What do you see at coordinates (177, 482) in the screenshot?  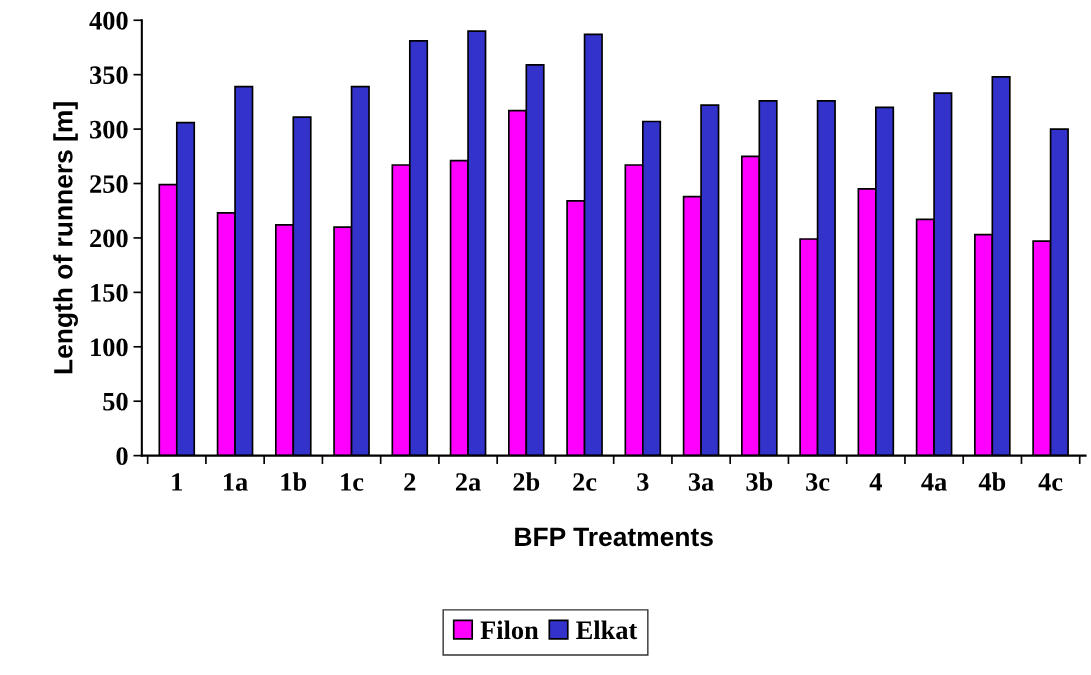 I see `x-tick-label: 1` at bounding box center [177, 482].